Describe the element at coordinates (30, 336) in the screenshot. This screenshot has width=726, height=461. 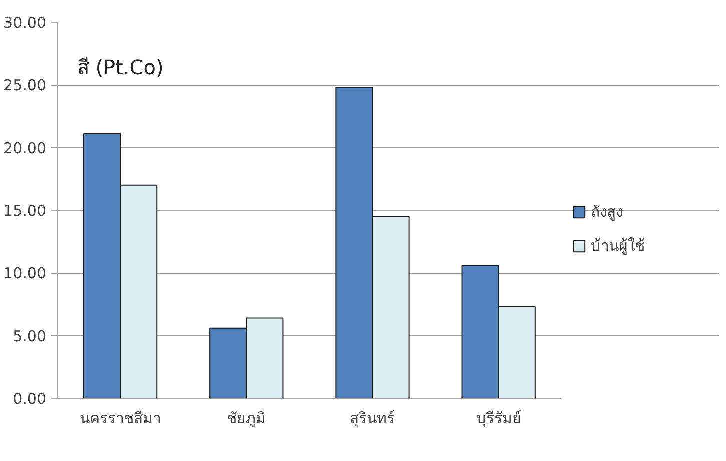
I see `y-tick-label: 5.00` at that location.